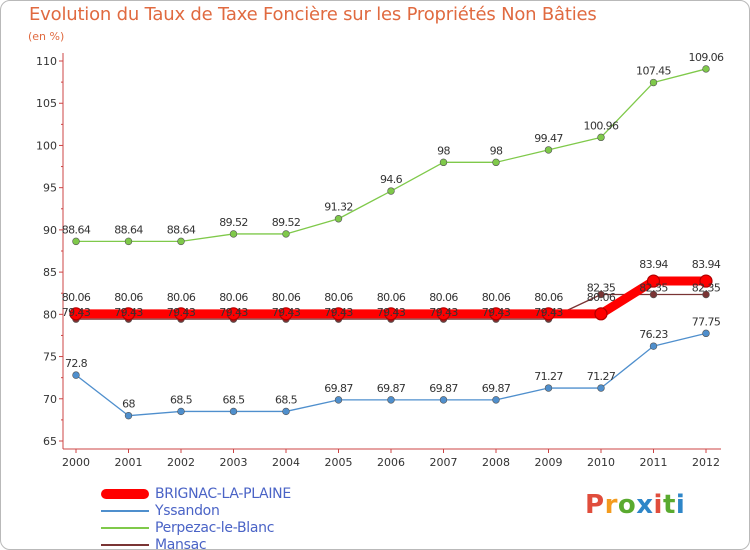 The width and height of the screenshot is (750, 550). Describe the element at coordinates (680, 505) in the screenshot. I see `logo-letter: i` at that location.